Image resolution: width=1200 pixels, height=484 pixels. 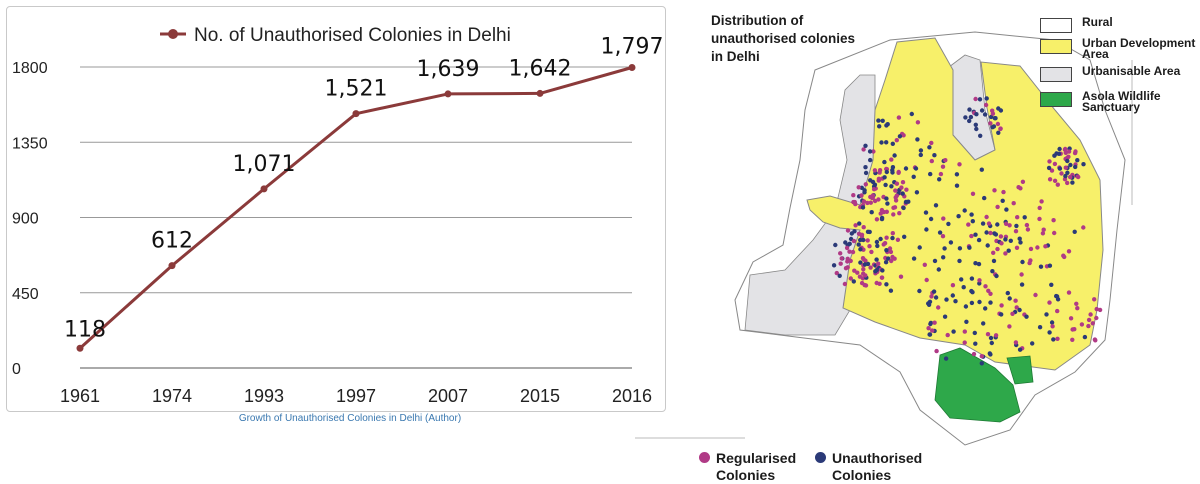 I want to click on asola-swatch, so click(x=1056, y=99).